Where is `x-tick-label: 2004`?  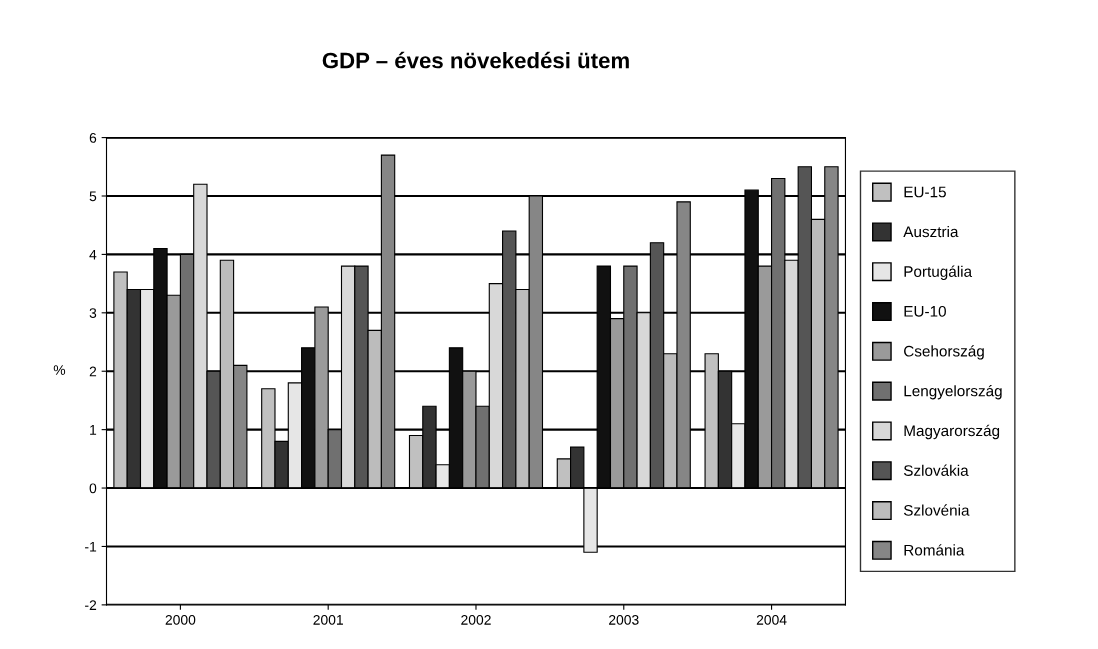
x-tick-label: 2004 is located at coordinates (771, 619).